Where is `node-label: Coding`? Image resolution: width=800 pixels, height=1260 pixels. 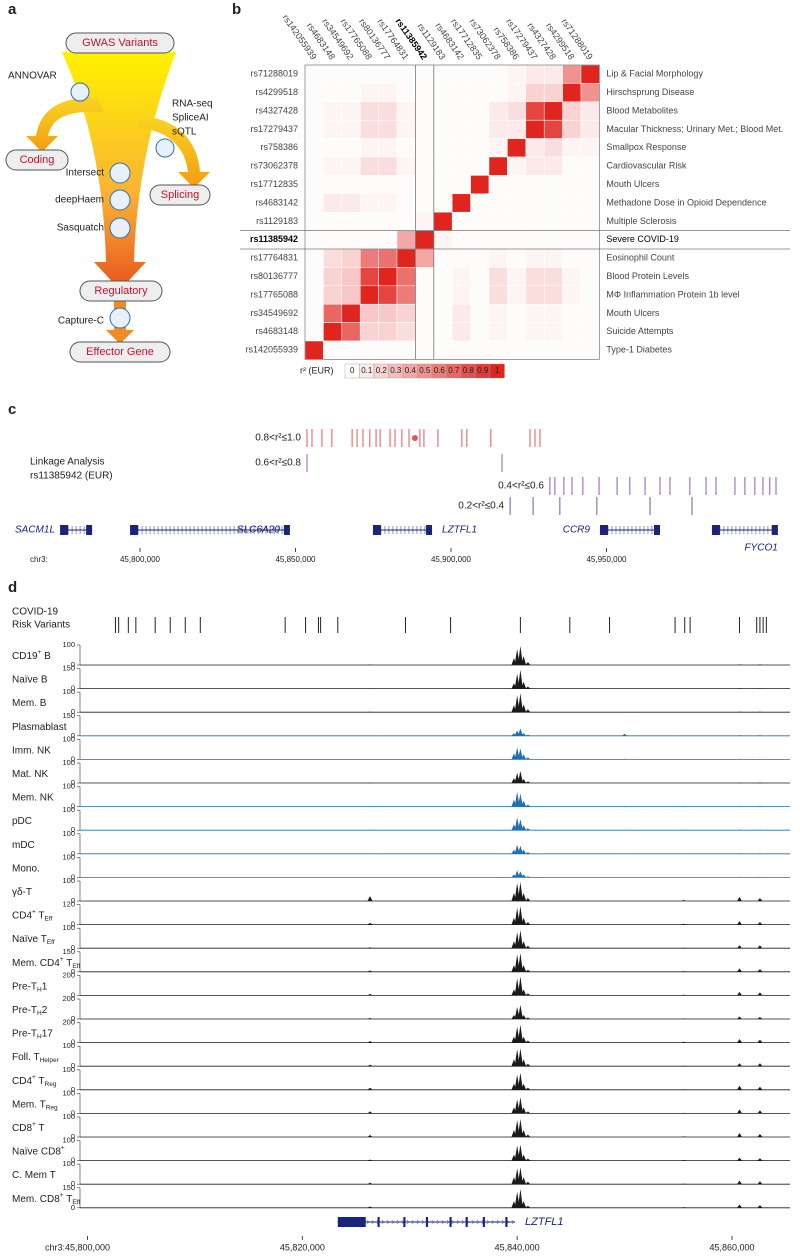 node-label: Coding is located at coordinates (37, 160).